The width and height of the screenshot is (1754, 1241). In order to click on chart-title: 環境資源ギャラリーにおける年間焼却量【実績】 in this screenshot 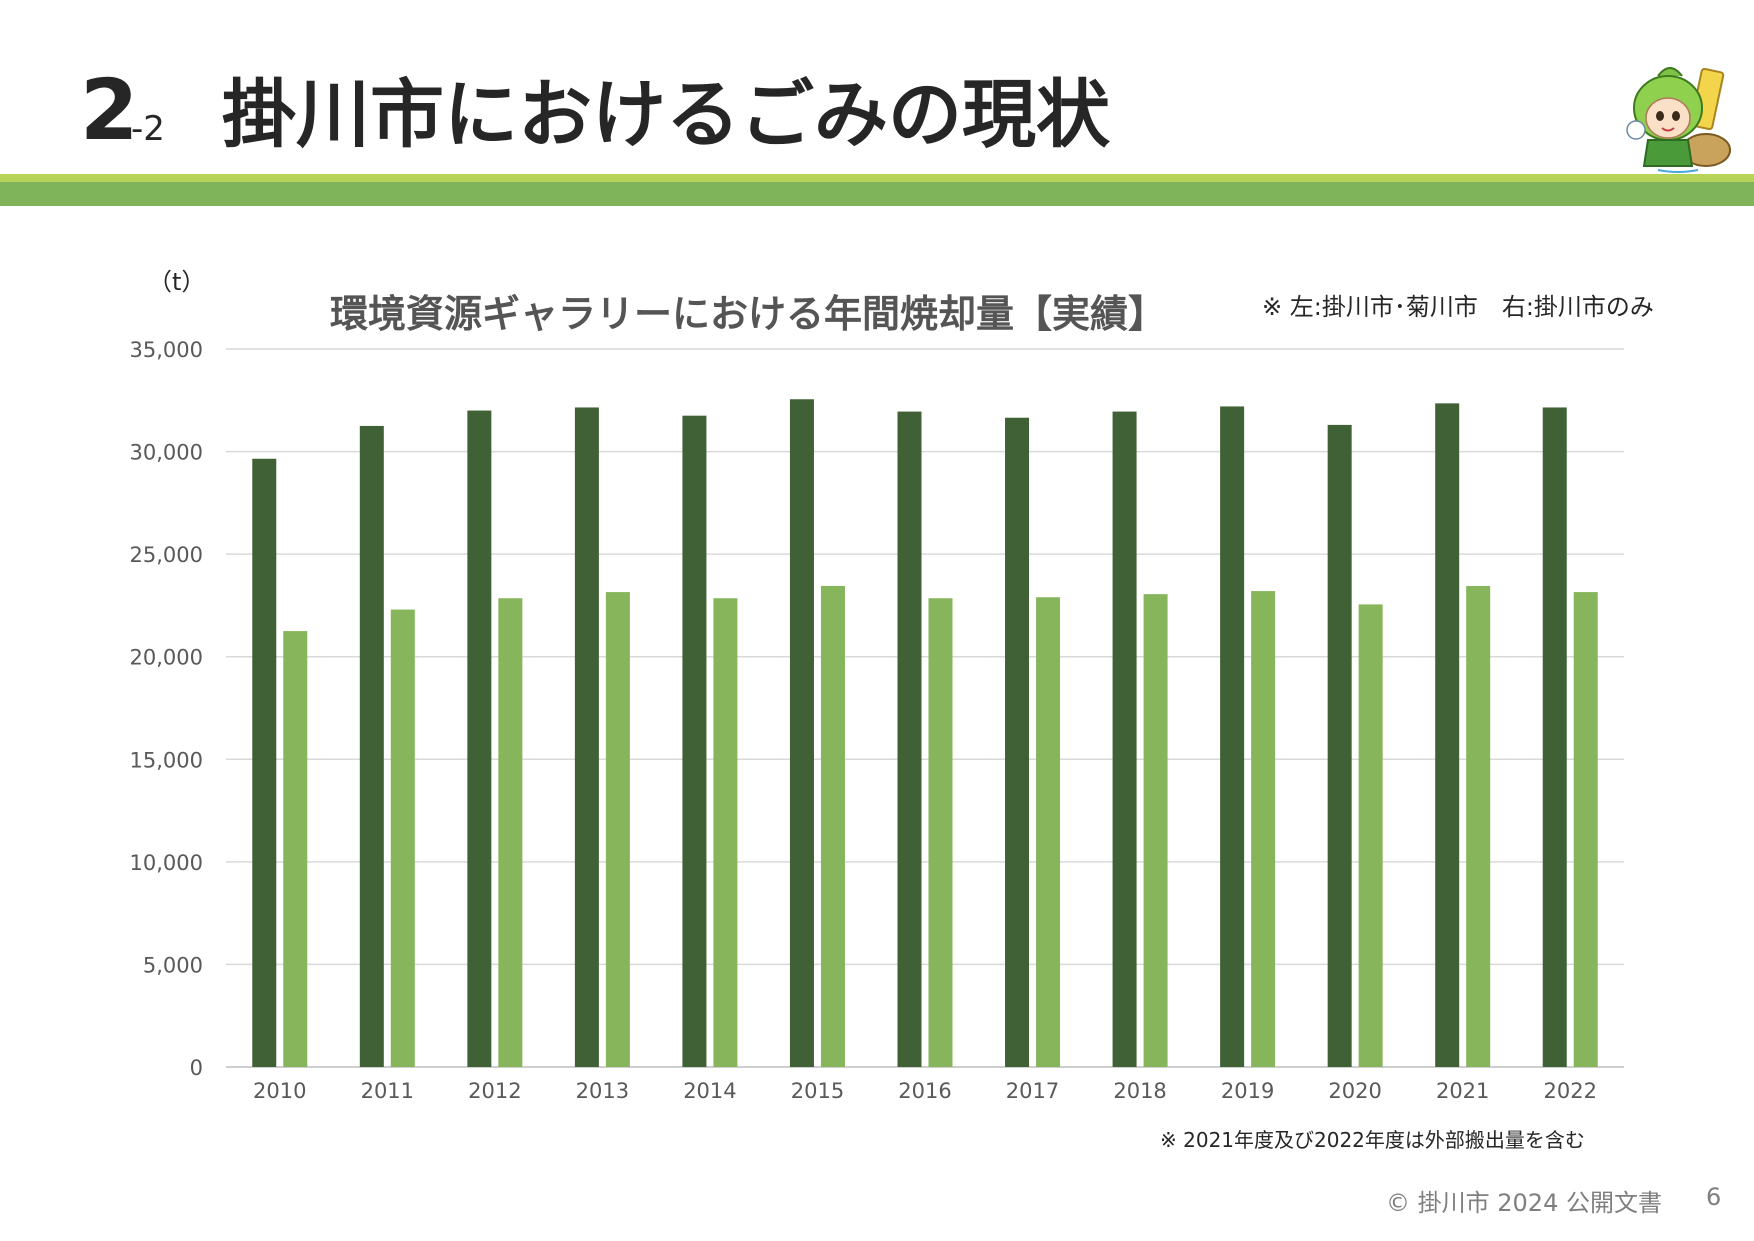, I will do `click(748, 314)`.